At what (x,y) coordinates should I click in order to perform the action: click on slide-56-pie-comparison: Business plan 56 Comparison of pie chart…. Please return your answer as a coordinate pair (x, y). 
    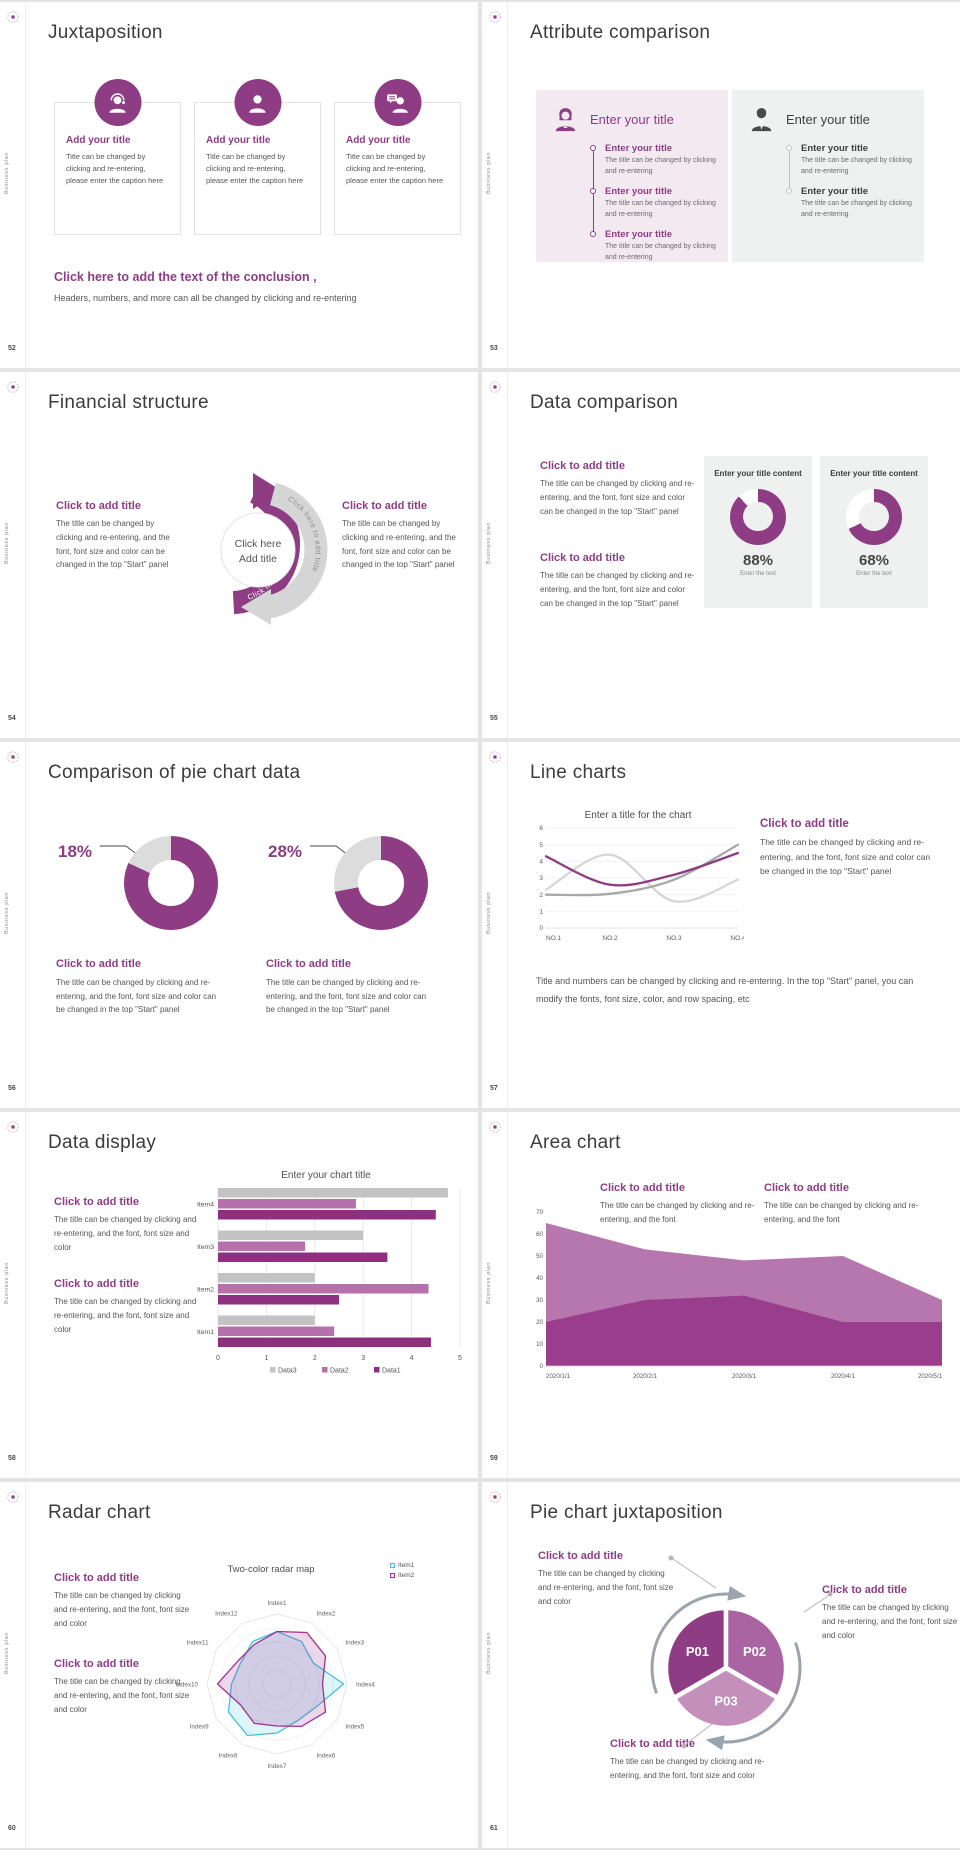
    Looking at the image, I should click on (239, 925).